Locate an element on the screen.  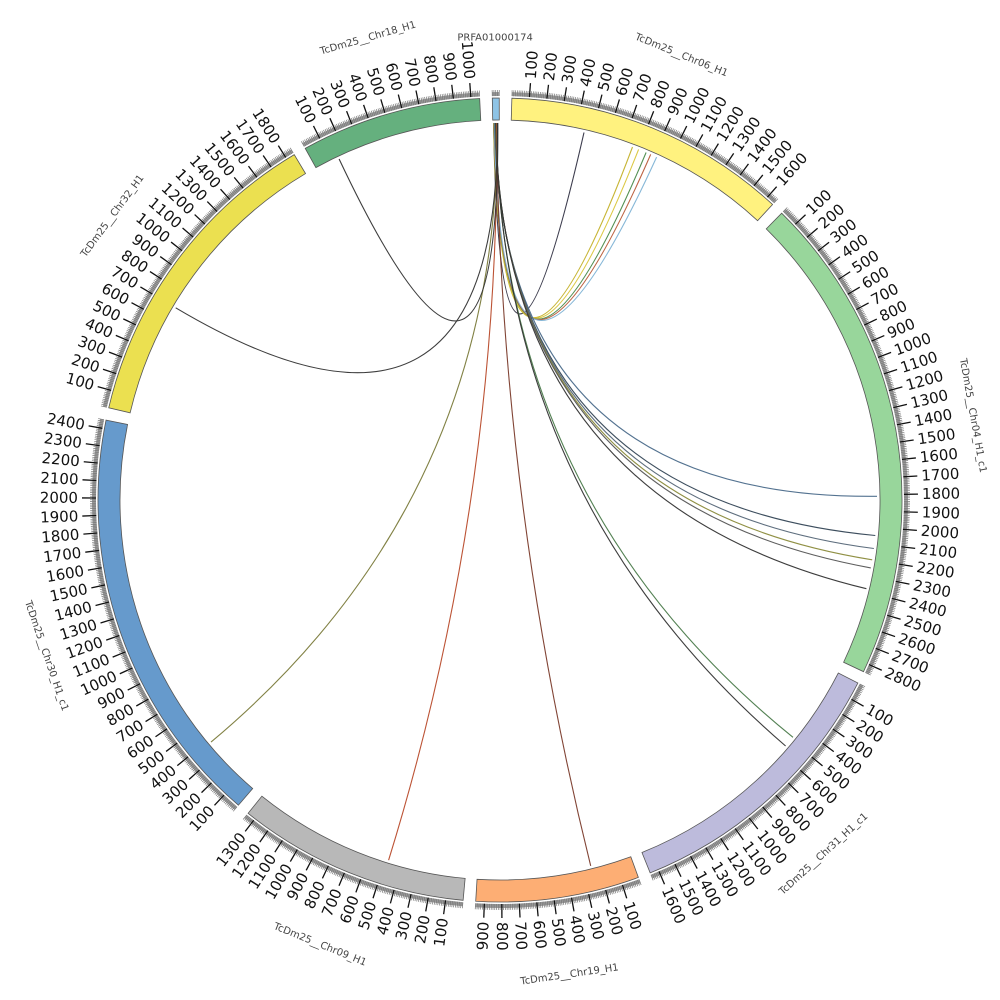
tick-label: 700 is located at coordinates (412, 73).